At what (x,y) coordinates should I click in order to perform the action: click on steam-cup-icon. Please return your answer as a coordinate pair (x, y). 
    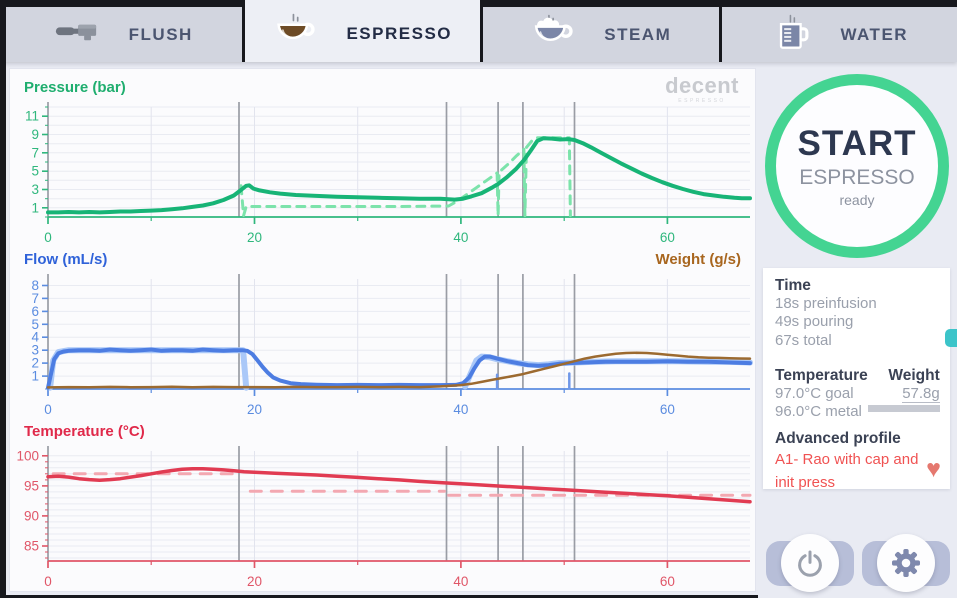
    Looking at the image, I should click on (554, 35).